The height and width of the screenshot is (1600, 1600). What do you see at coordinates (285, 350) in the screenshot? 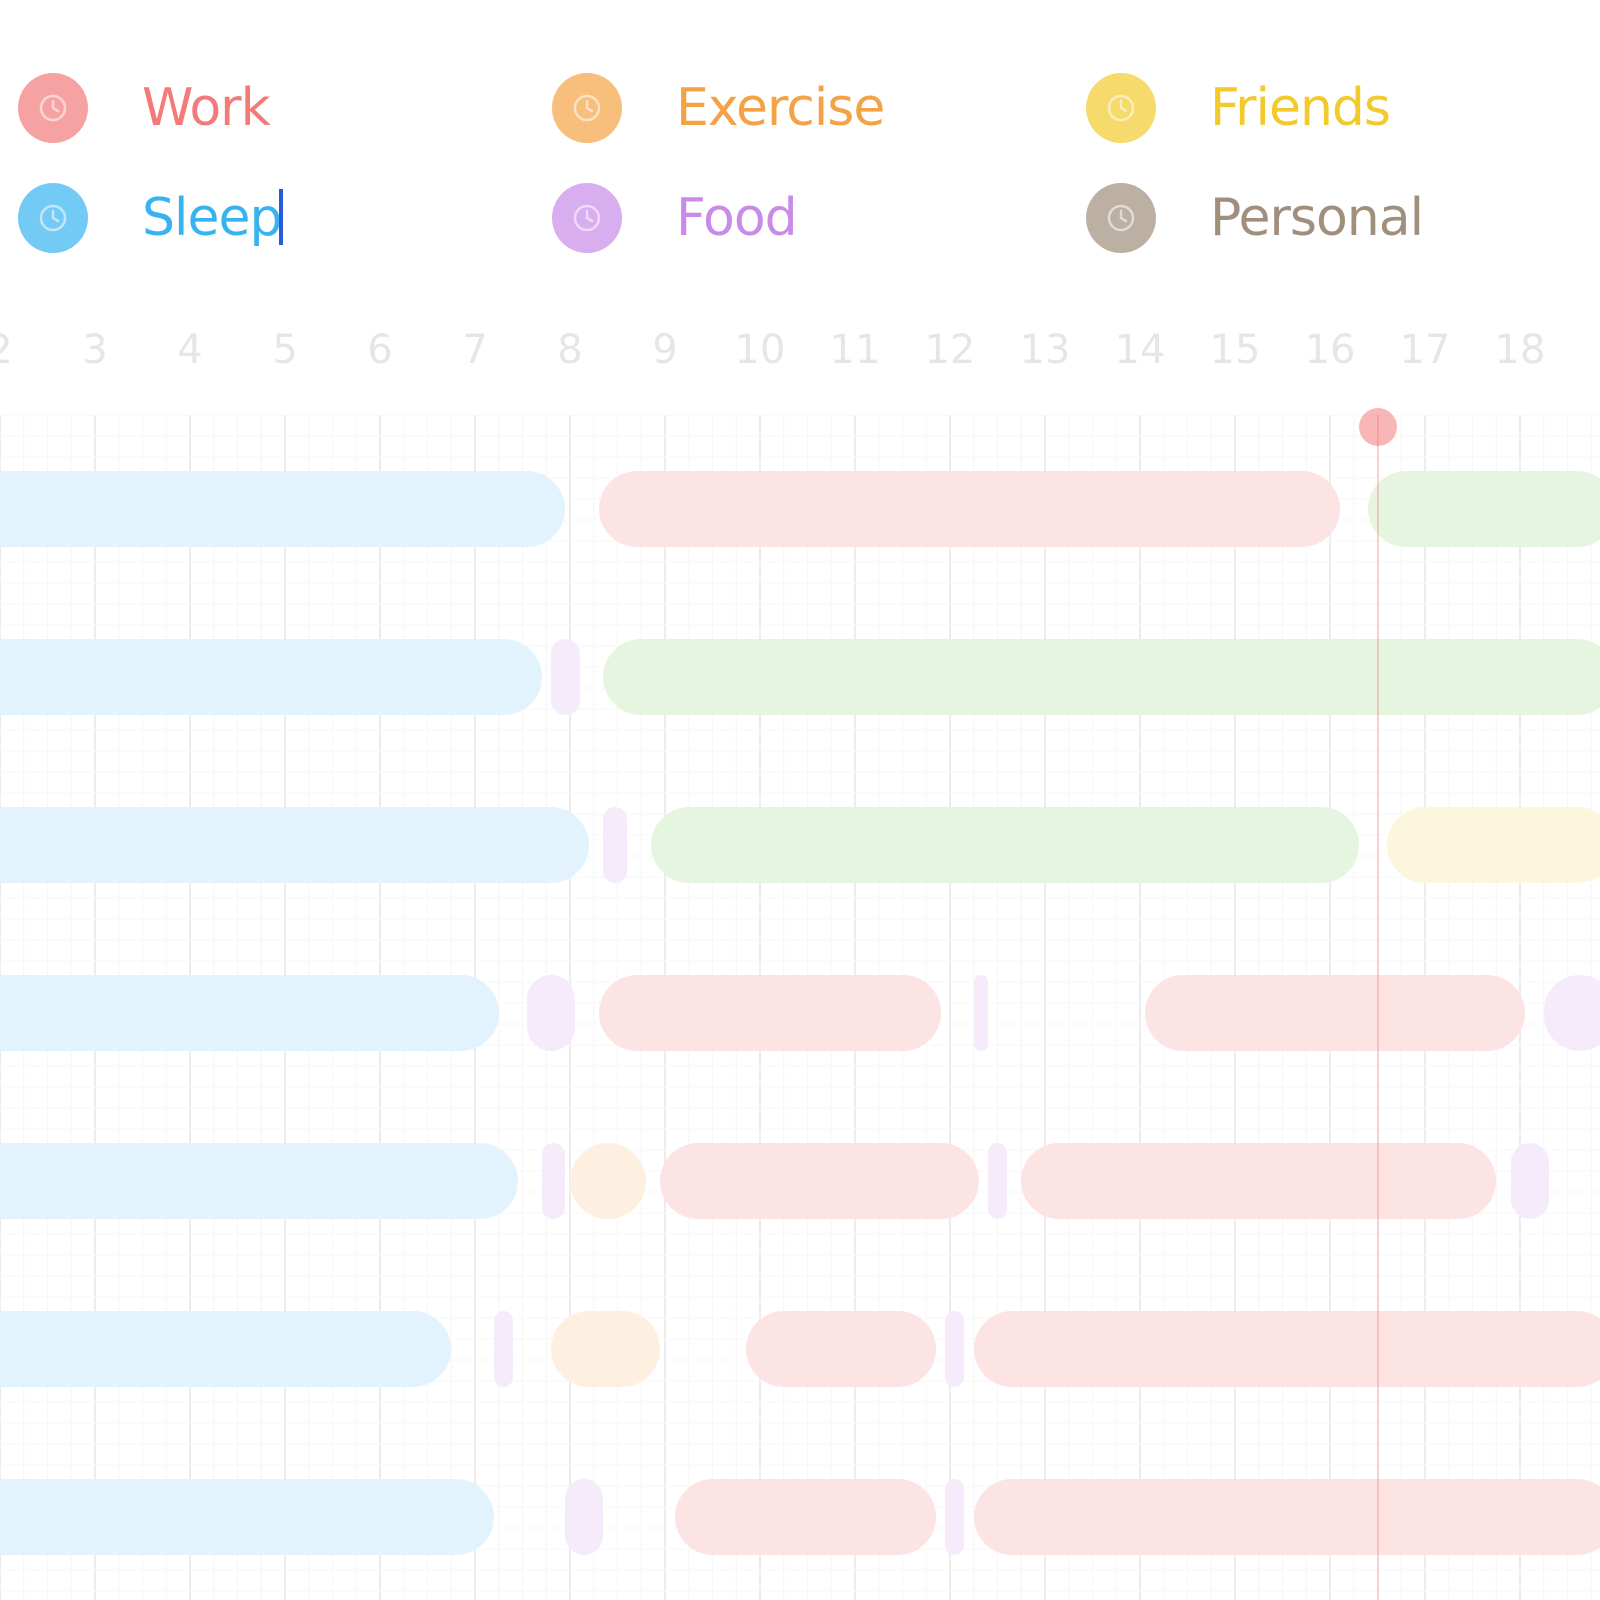
I see `hour-tick-label: 5` at bounding box center [285, 350].